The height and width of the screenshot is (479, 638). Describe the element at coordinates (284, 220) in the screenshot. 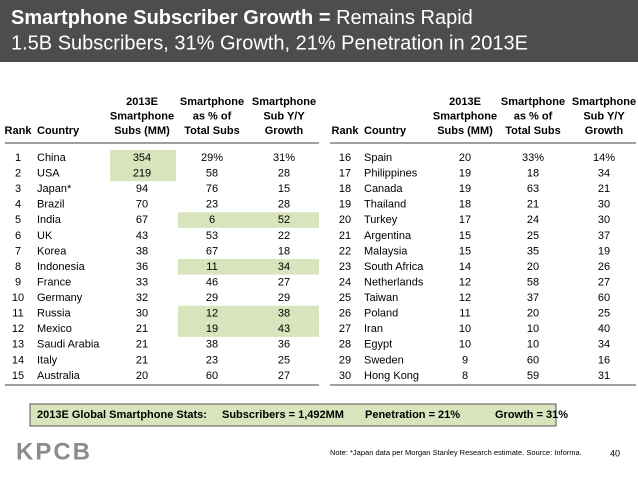

I see `cell: 52` at that location.